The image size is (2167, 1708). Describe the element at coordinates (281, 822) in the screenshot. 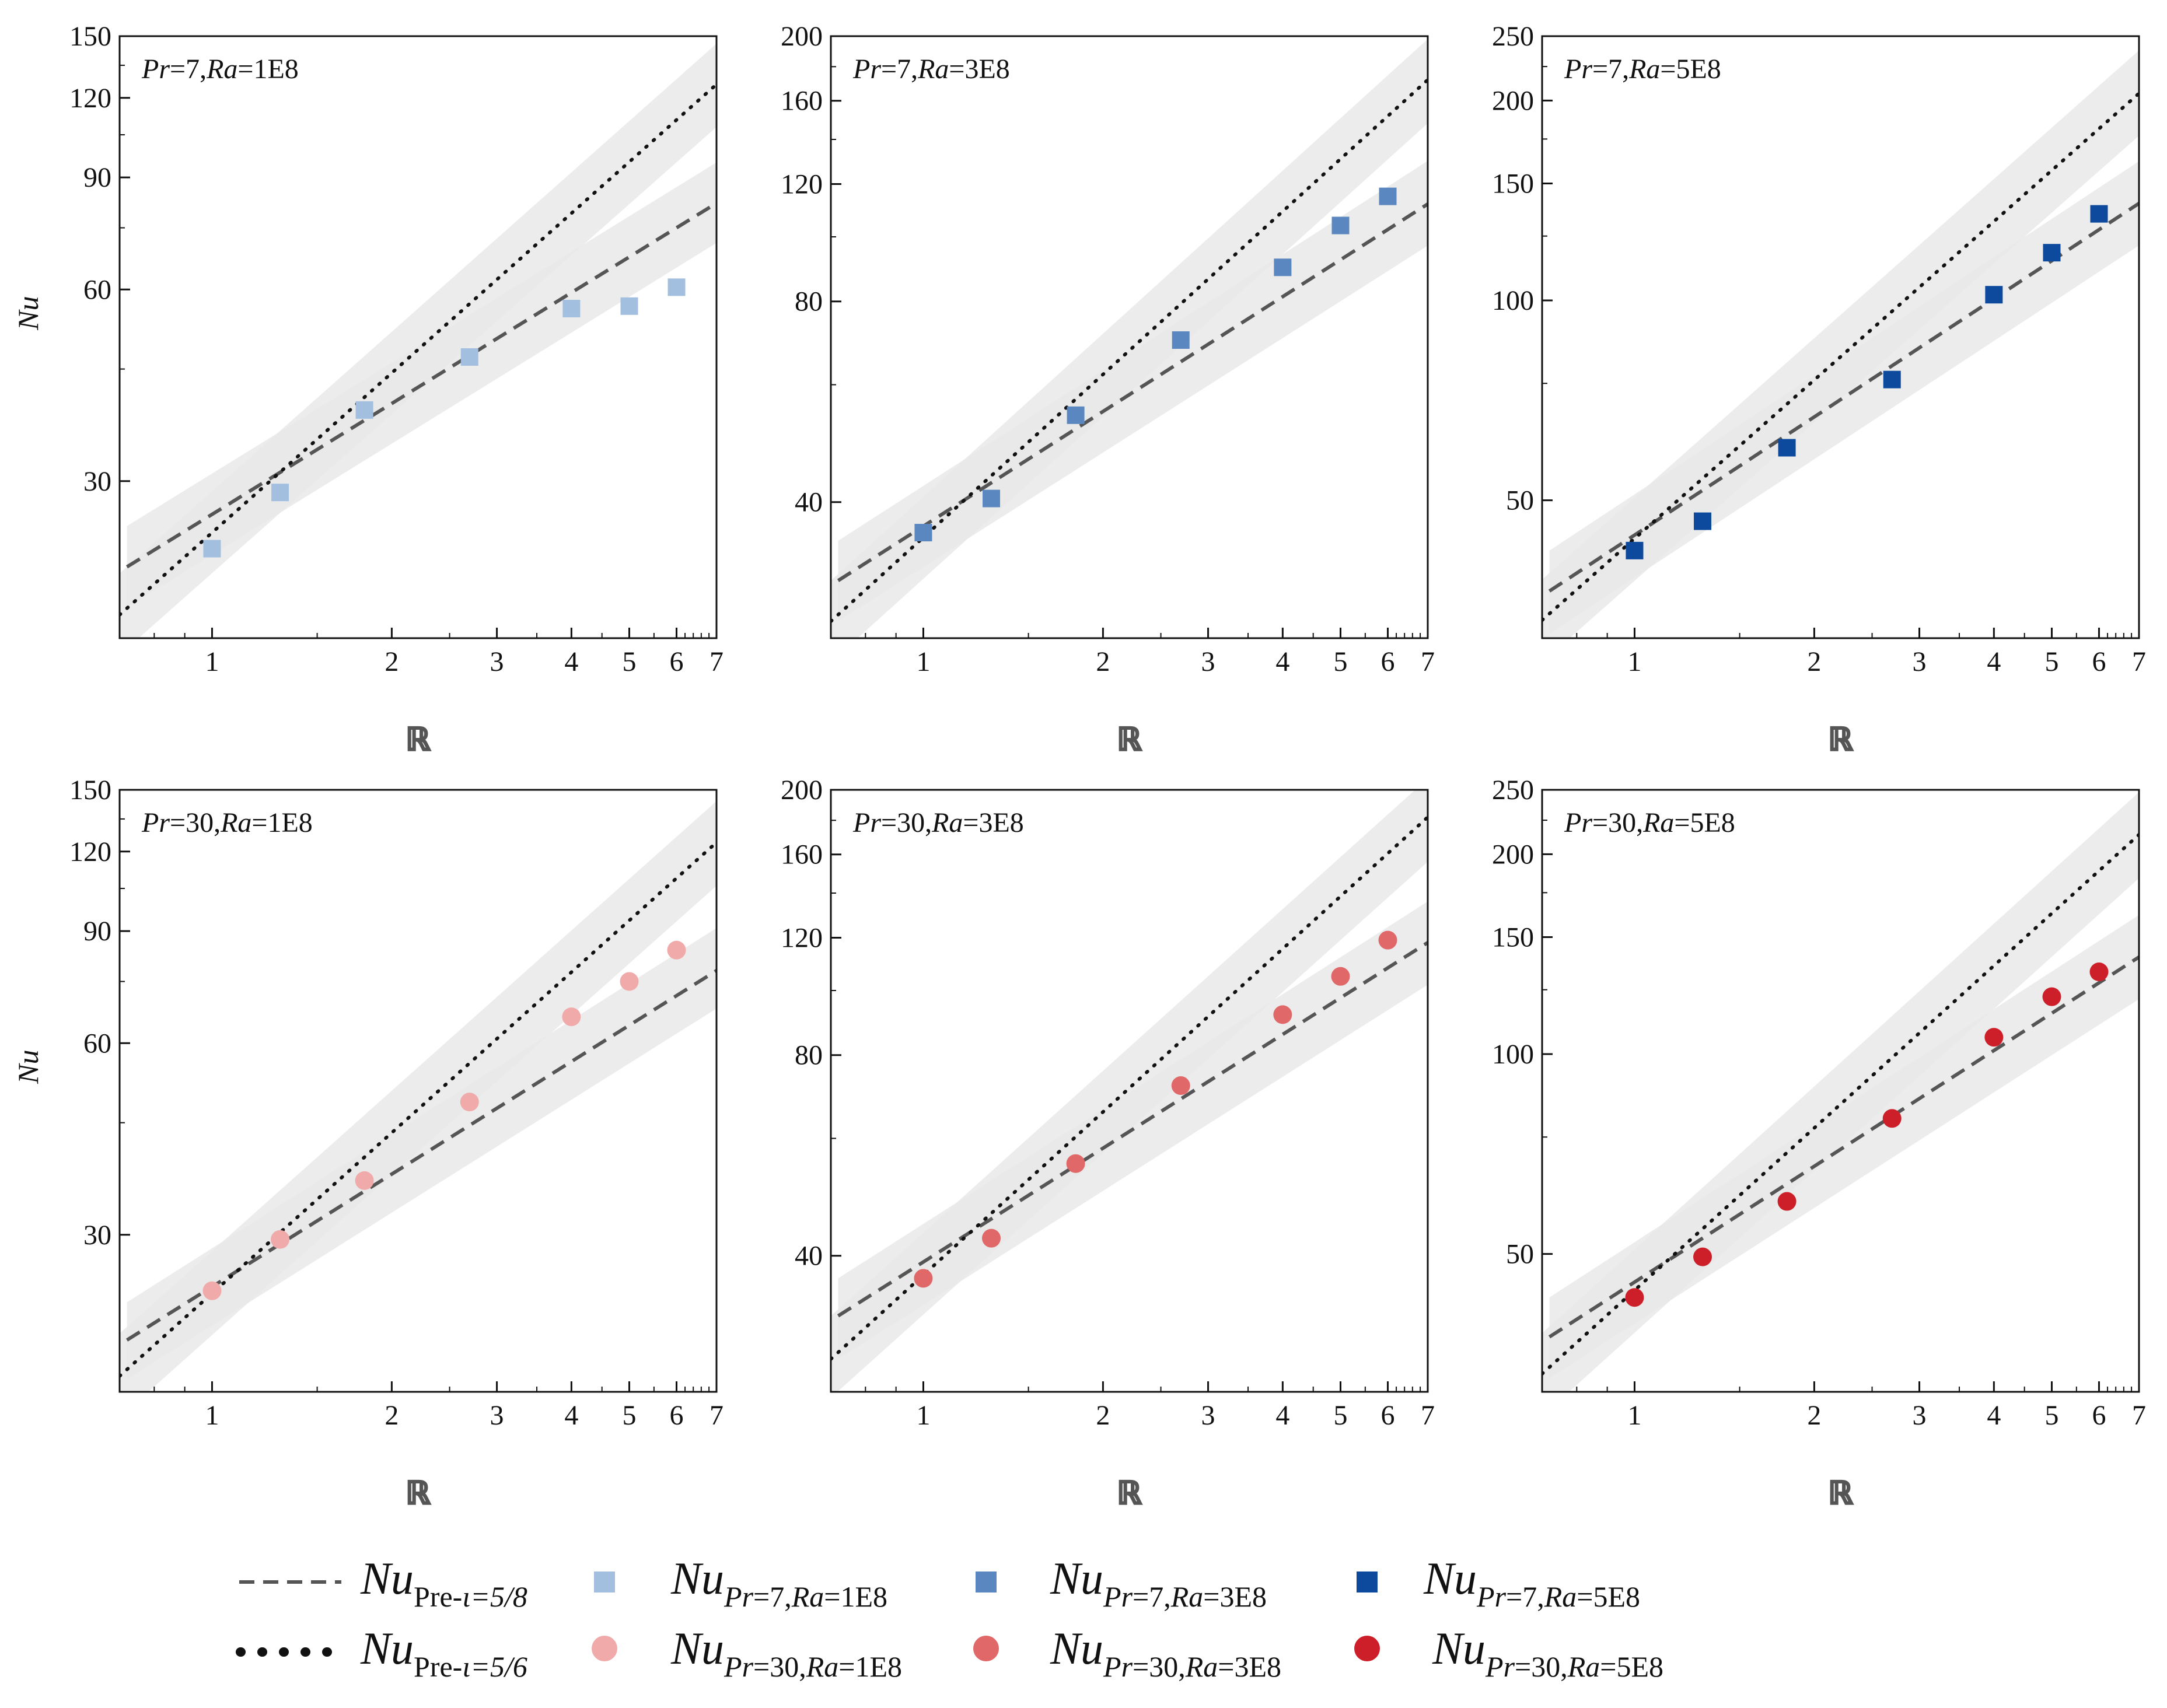

I see `title-ra-value: =1E8` at that location.